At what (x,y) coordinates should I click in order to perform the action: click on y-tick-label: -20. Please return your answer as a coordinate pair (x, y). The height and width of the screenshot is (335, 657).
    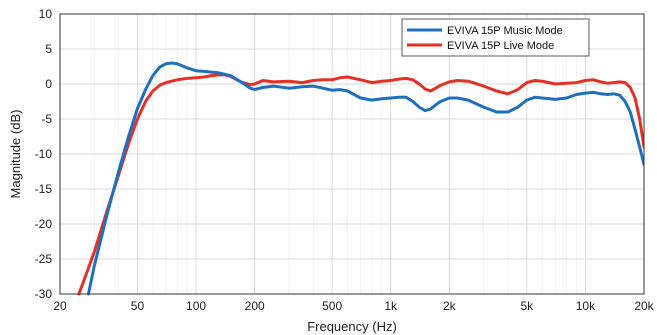
    Looking at the image, I should click on (44, 224).